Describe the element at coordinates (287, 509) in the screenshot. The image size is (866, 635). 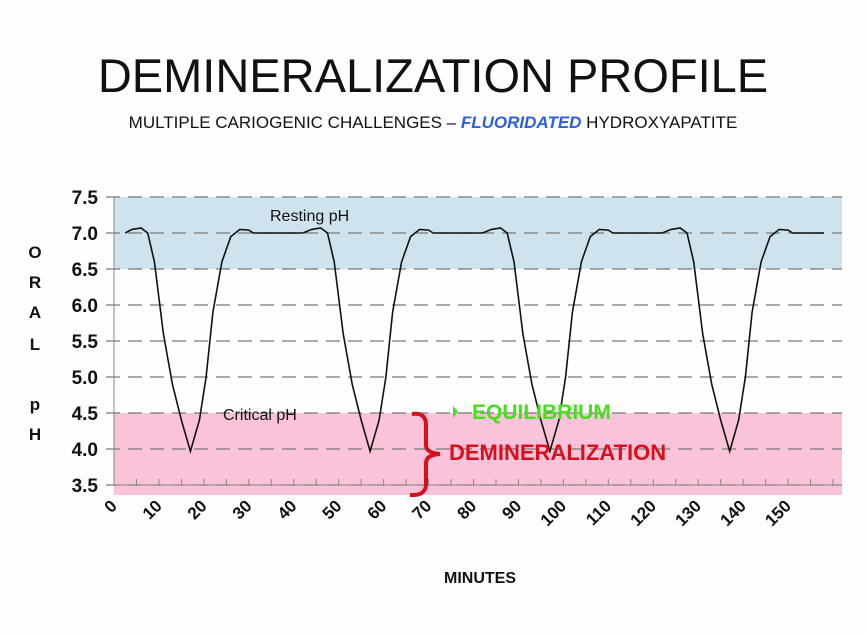
I see `x-tick-label: 40` at that location.